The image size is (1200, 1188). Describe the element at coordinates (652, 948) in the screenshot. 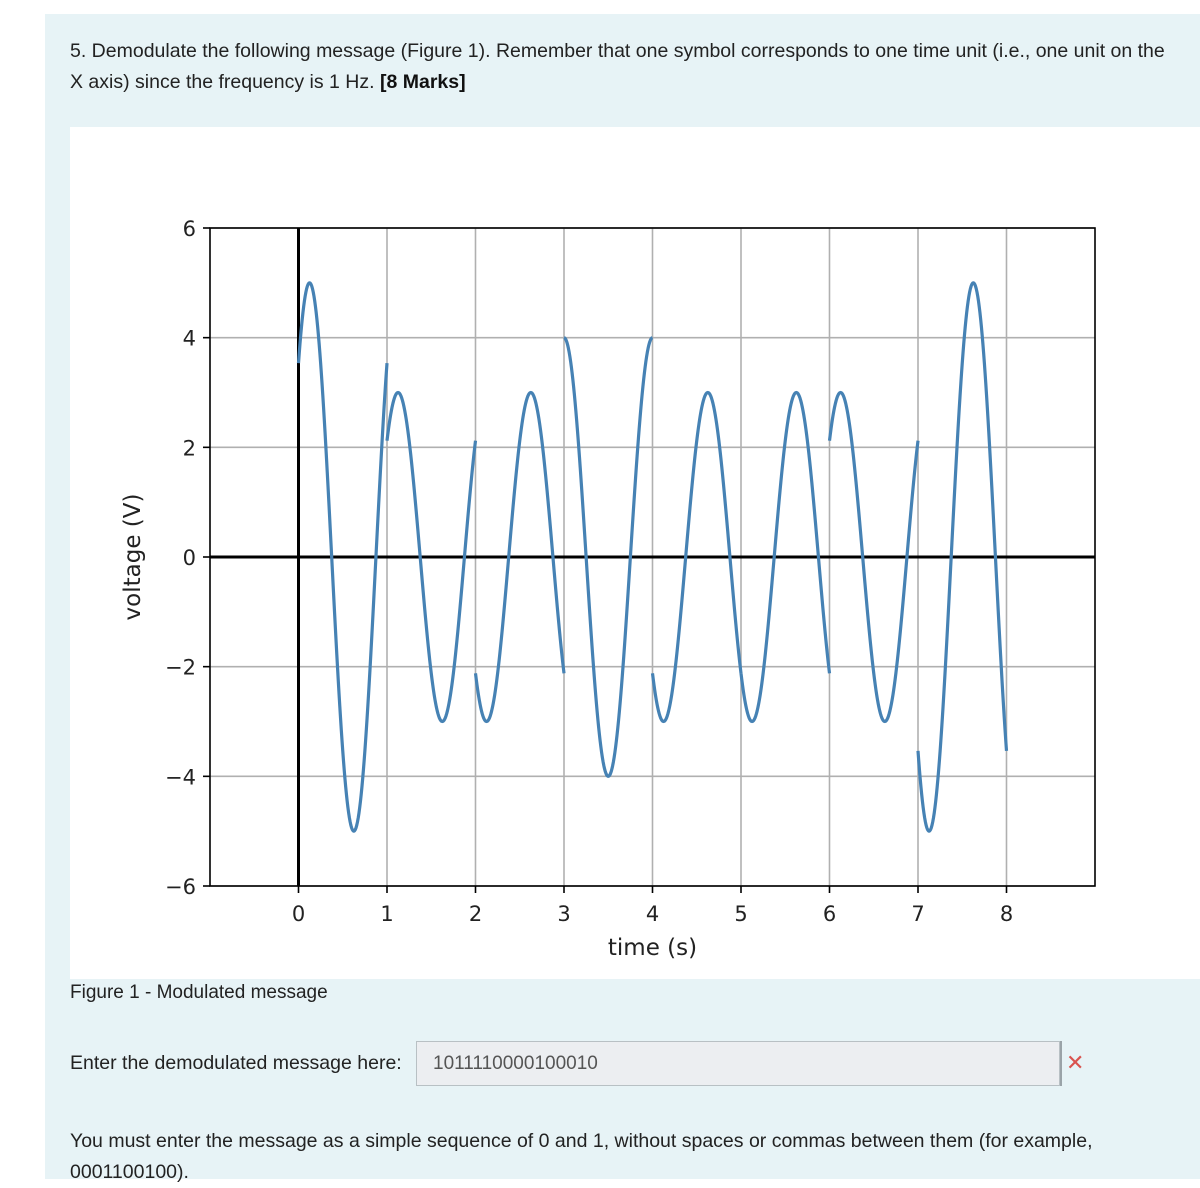

I see `x-axis-label: time (s)` at that location.